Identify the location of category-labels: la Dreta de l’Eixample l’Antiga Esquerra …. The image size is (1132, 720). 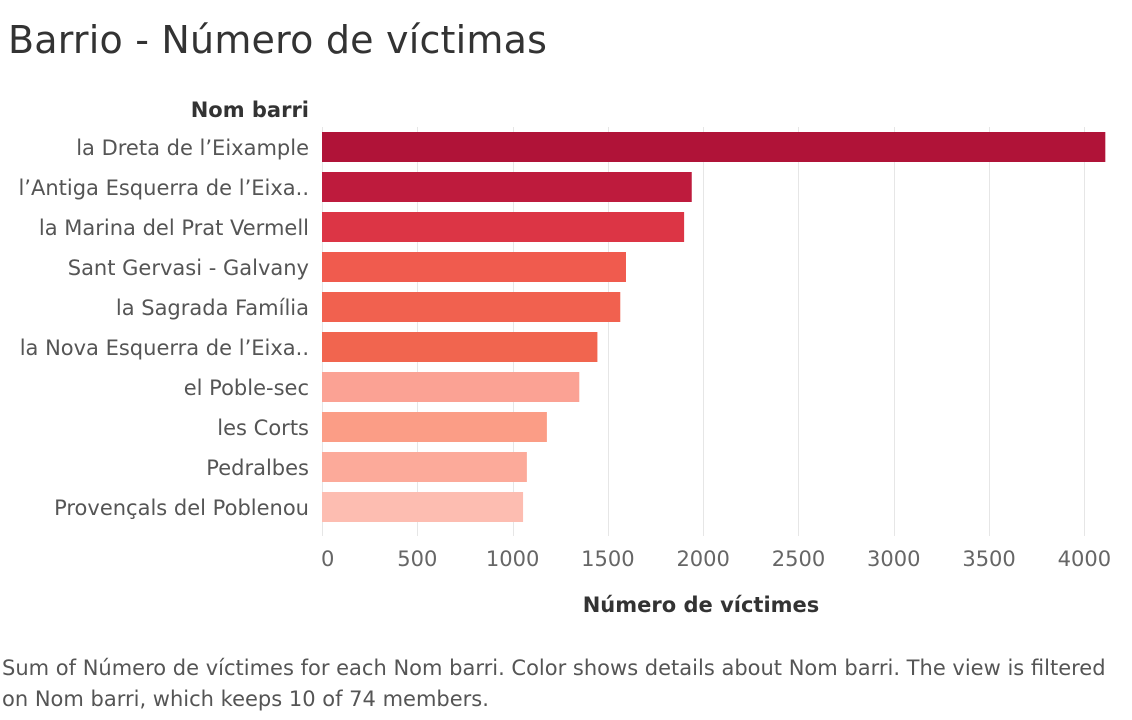
(163, 328).